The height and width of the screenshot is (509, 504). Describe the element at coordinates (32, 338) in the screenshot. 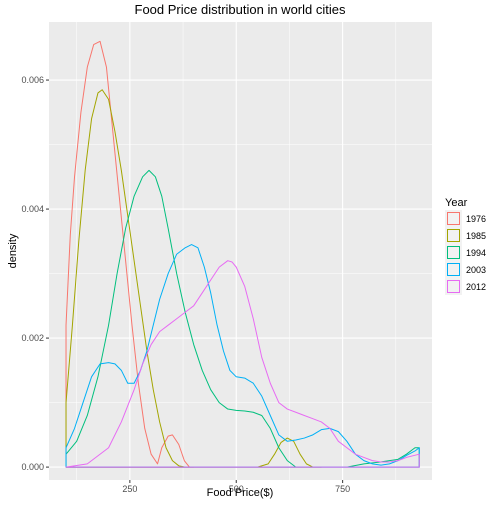

I see `y-tick-label: 0.002` at that location.